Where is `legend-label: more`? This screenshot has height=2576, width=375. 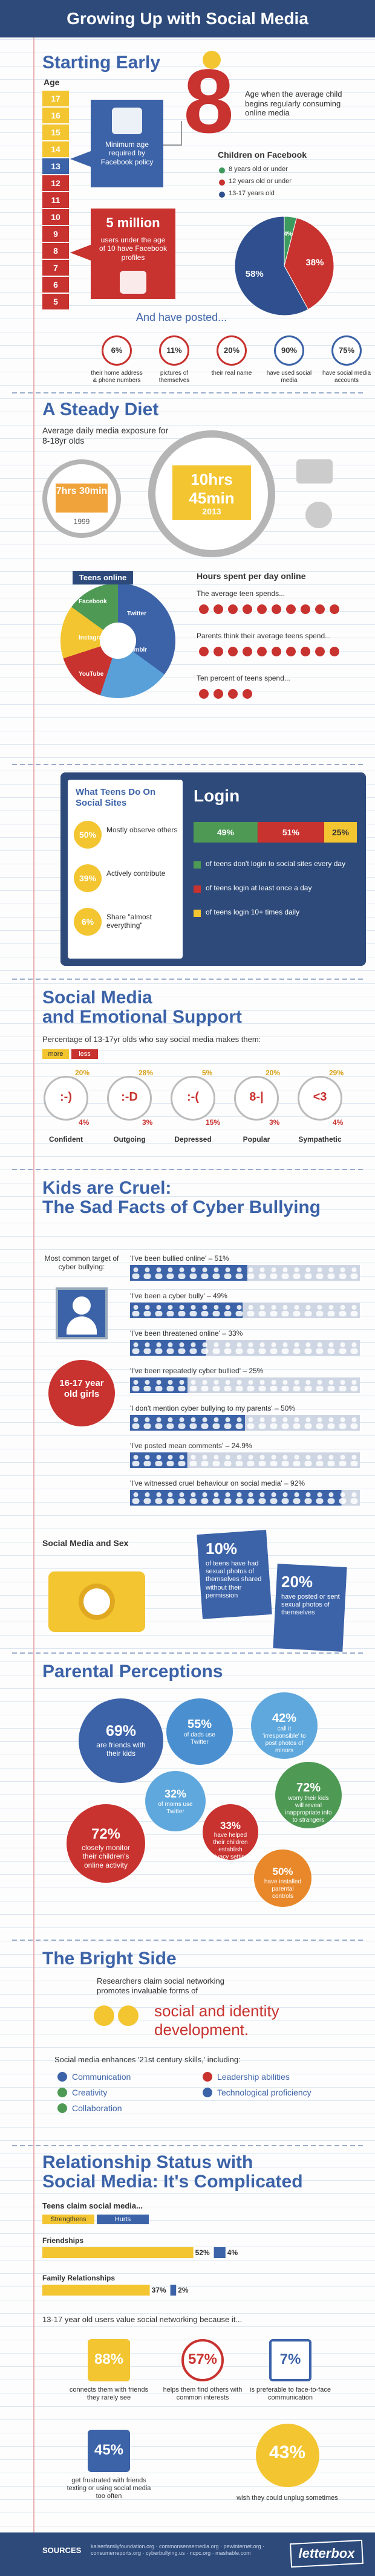 legend-label: more is located at coordinates (56, 1054).